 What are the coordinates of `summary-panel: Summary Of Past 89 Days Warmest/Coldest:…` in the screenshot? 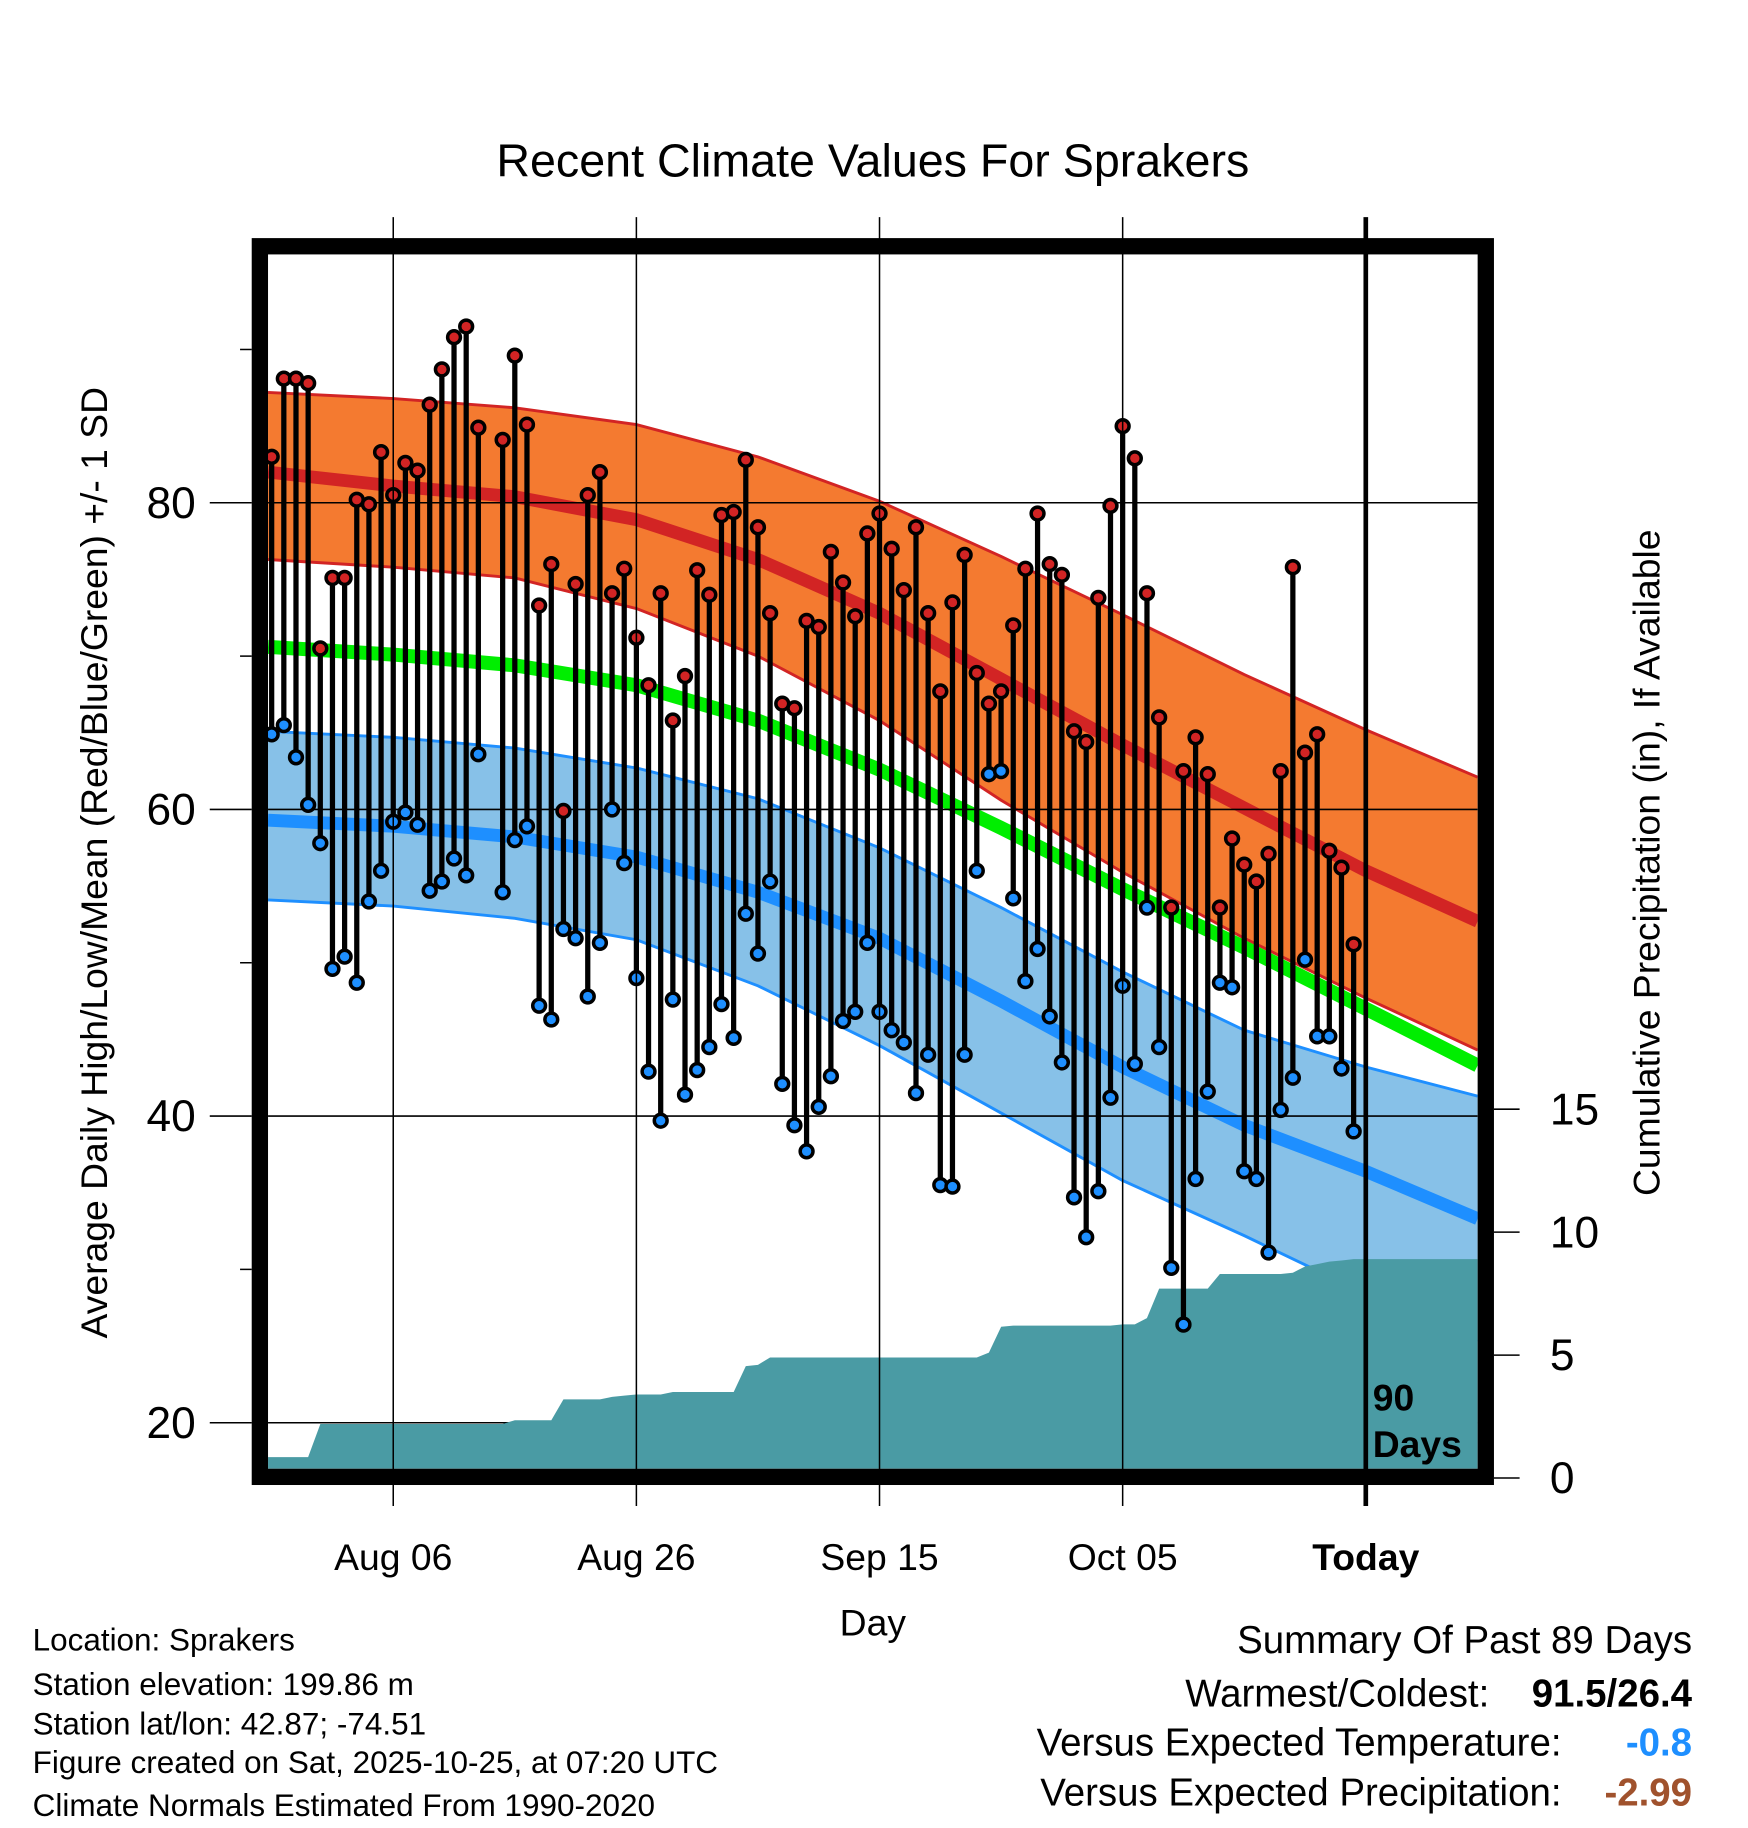 It's located at (1365, 1717).